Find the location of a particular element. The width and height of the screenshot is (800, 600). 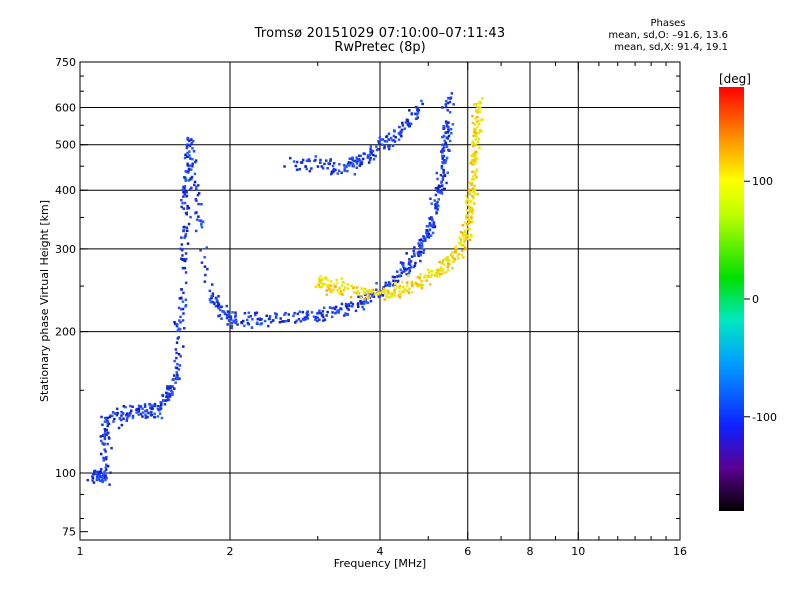

y-axis-label: Stationary phase Virtual Height [km] is located at coordinates (44, 301).